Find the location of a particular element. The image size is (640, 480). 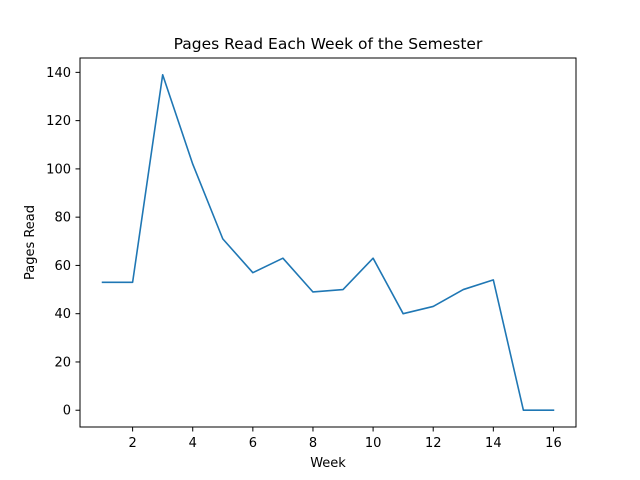

chart-title: Pages Read Each Week of the Semester is located at coordinates (328, 44).